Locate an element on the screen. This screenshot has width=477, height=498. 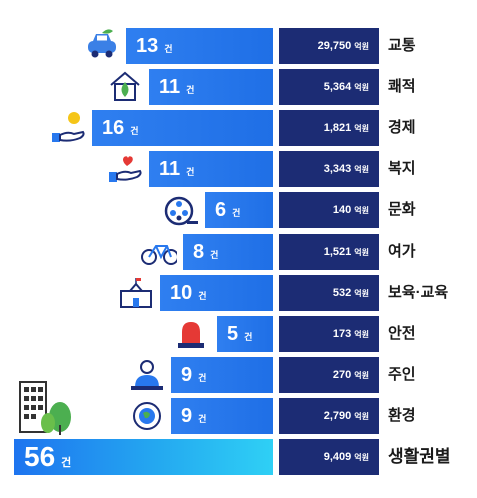
budget-box: 29,750 억원 is located at coordinates (329, 46).